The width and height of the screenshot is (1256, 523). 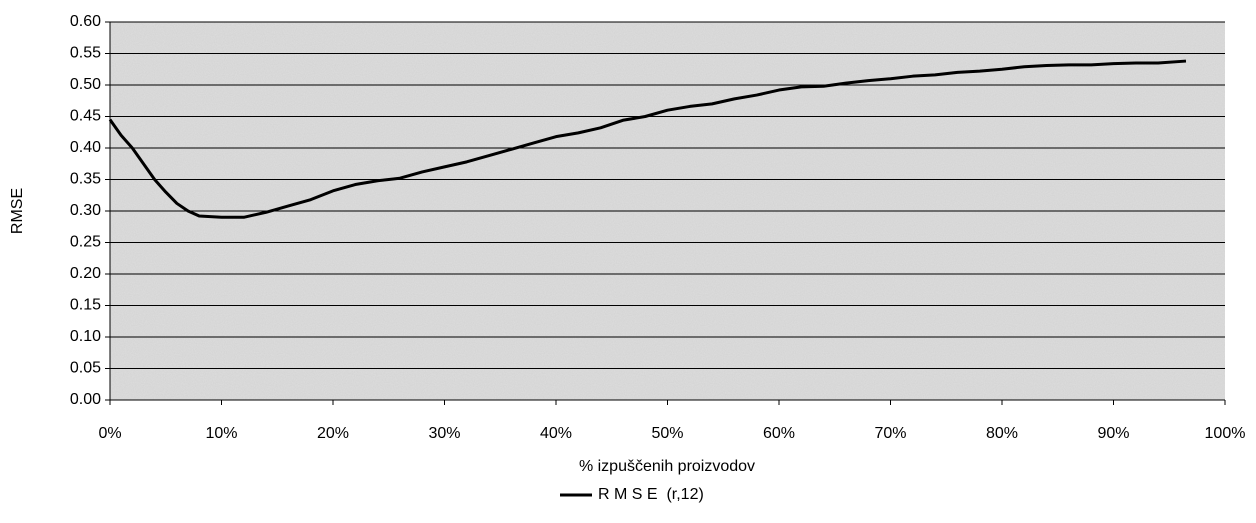 I want to click on y-tick-label: 0.50, so click(x=85, y=84).